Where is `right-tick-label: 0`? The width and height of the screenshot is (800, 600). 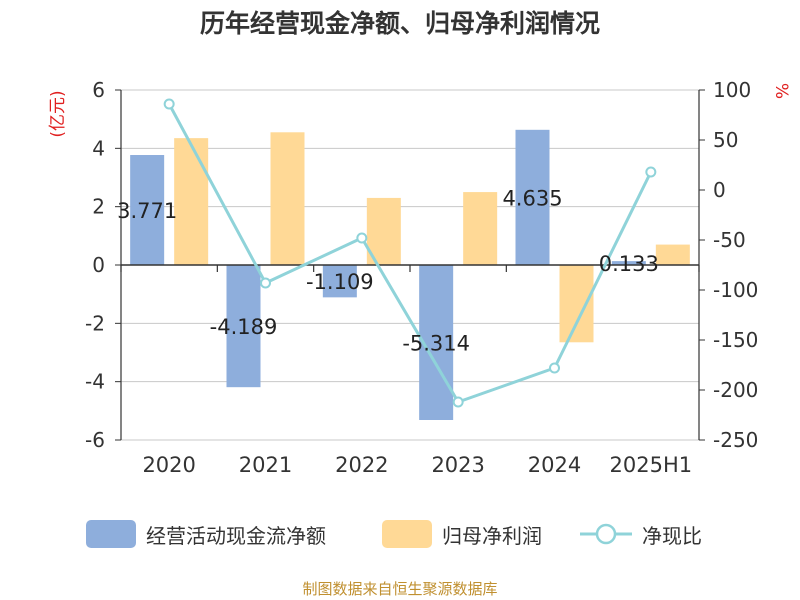 right-tick-label: 0 is located at coordinates (719, 190).